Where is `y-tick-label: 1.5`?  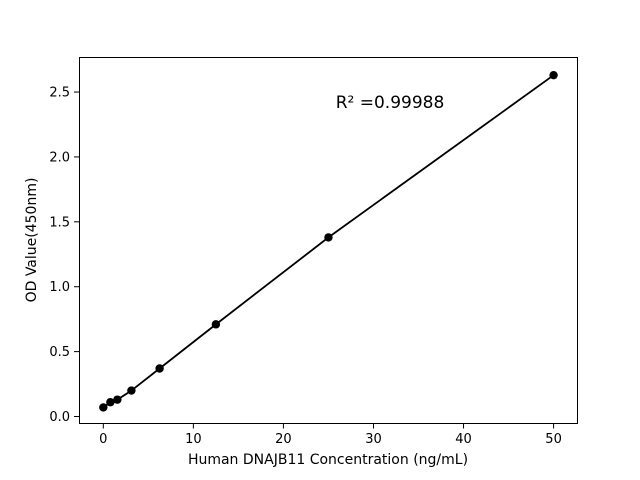 y-tick-label: 1.5 is located at coordinates (59, 222).